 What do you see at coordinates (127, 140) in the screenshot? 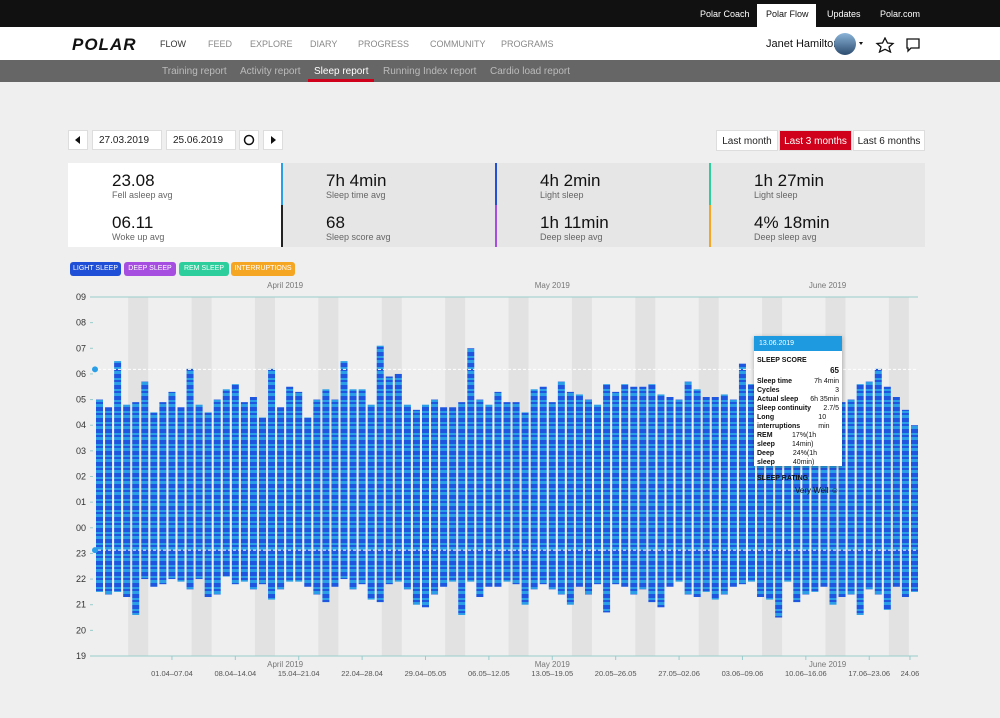
I see `date-from: 27.03.2019` at bounding box center [127, 140].